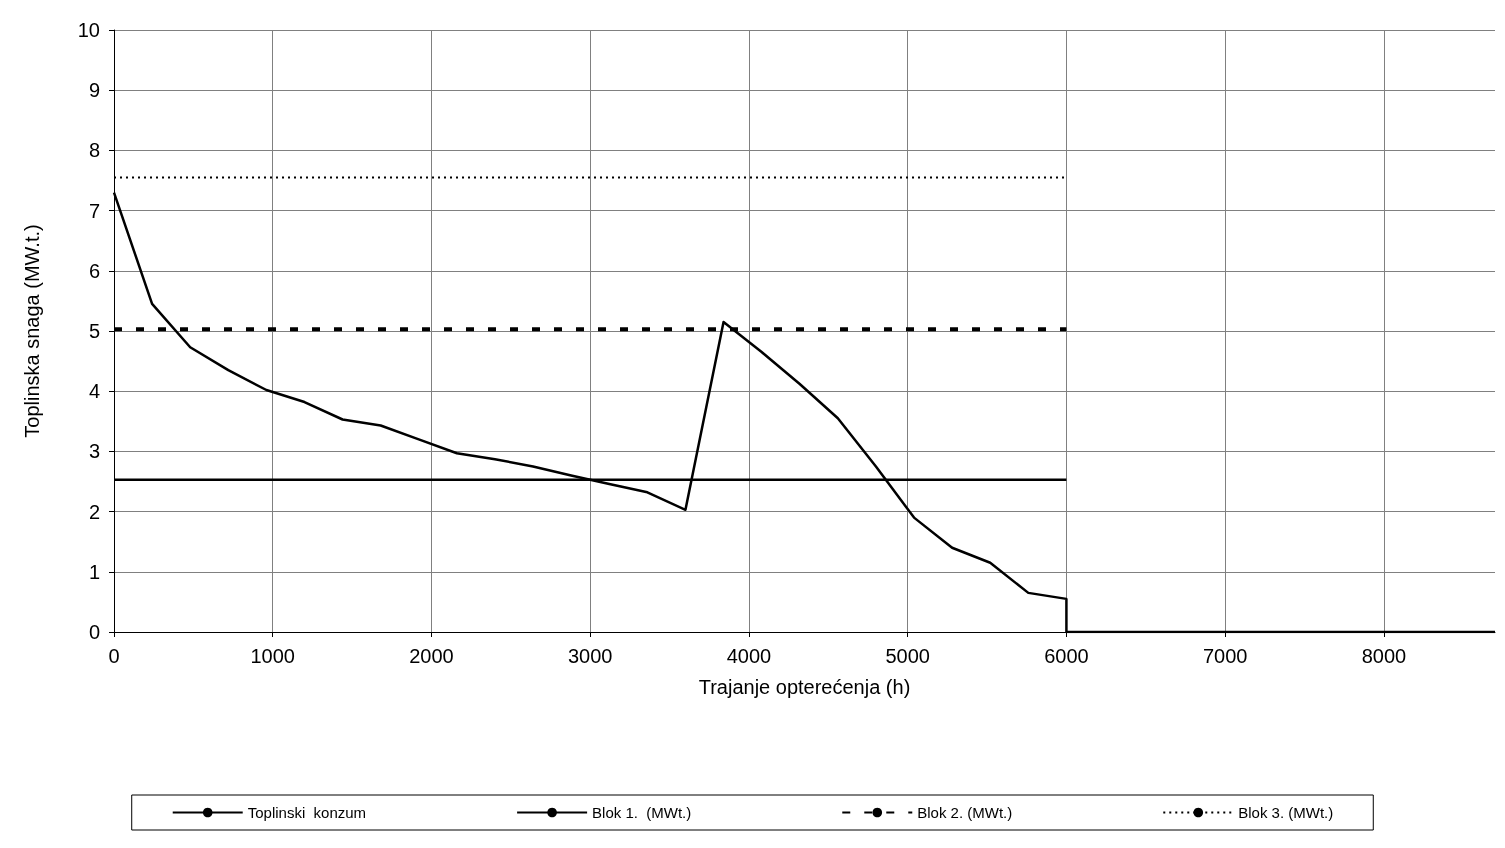 The width and height of the screenshot is (1505, 848). I want to click on y-tick-label: 0, so click(94, 632).